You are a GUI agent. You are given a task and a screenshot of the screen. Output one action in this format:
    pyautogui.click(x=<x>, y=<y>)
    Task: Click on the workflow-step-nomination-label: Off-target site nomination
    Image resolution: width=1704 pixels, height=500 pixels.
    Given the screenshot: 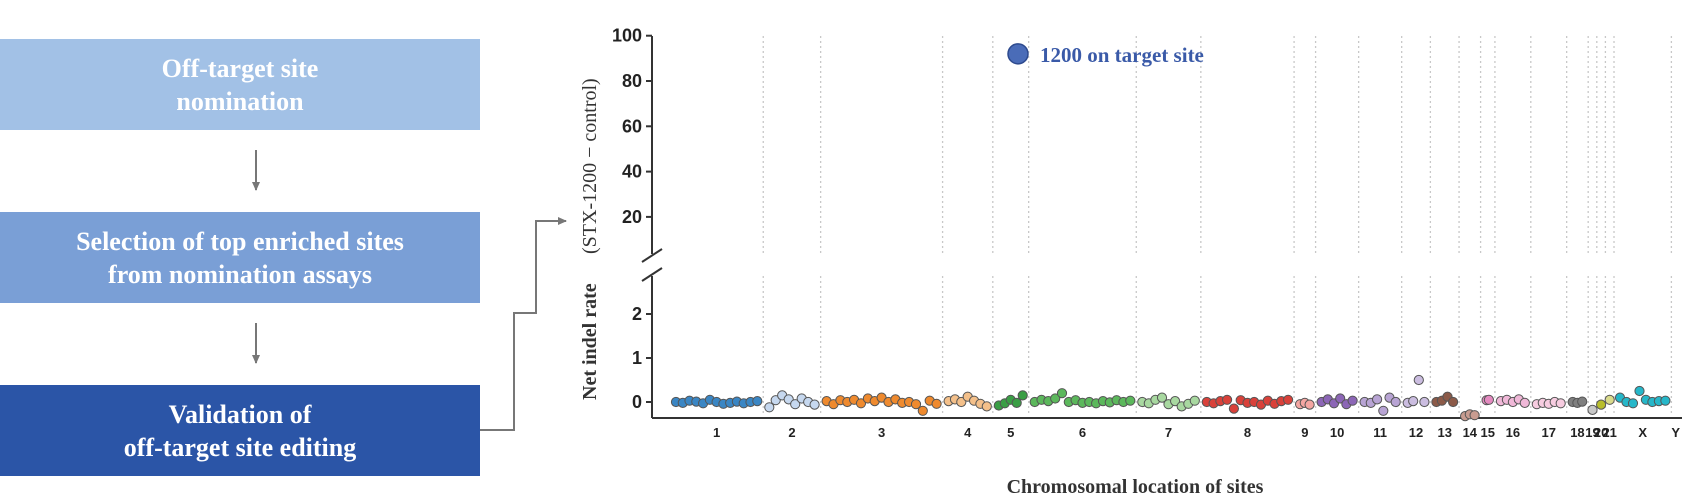 What is the action you would take?
    pyautogui.click(x=240, y=84)
    